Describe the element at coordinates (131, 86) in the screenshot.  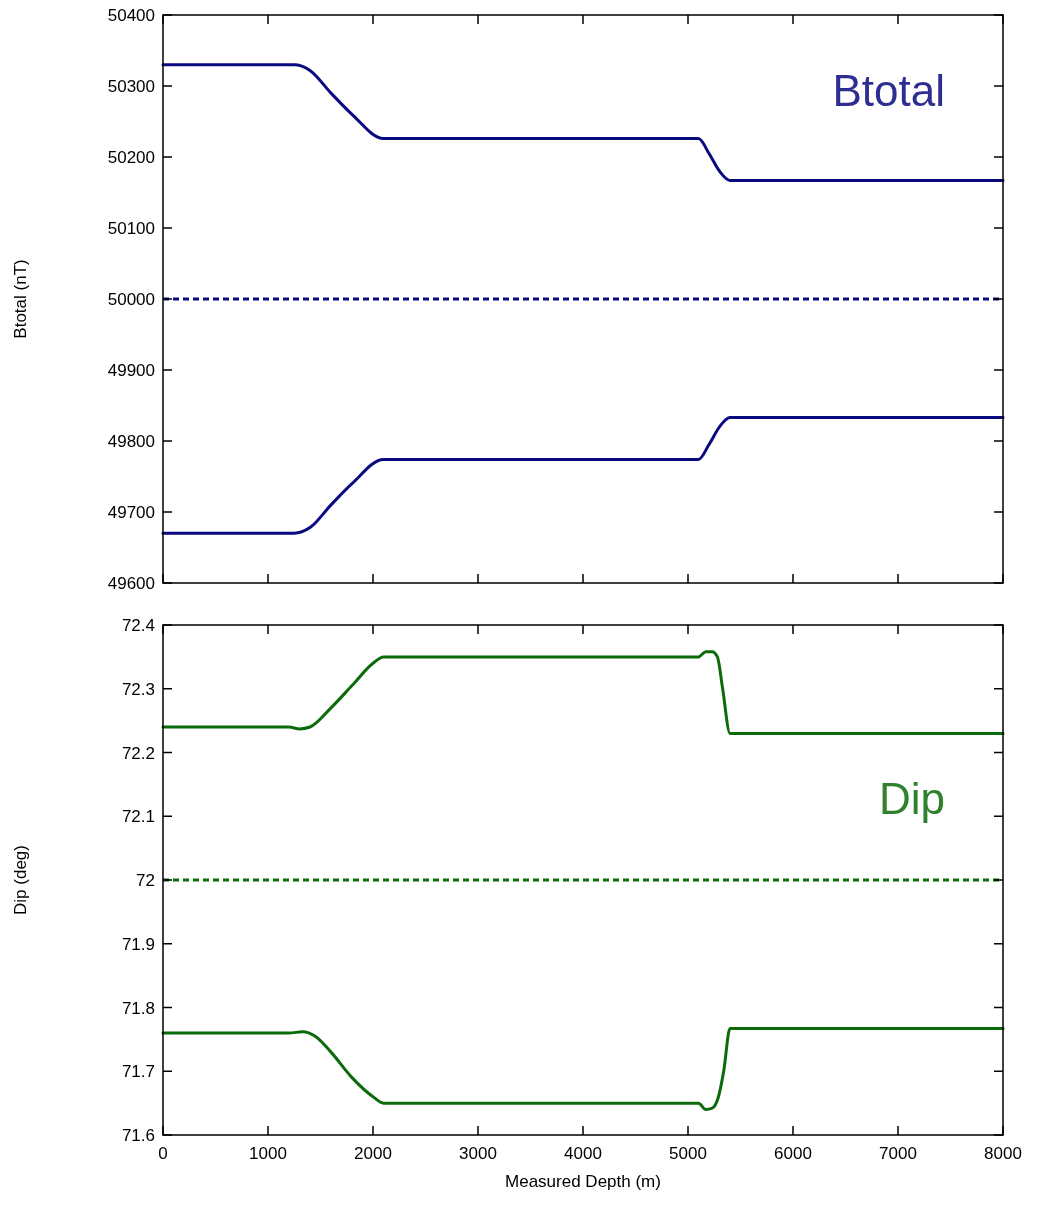
I see `y-tick-label: 50300` at that location.